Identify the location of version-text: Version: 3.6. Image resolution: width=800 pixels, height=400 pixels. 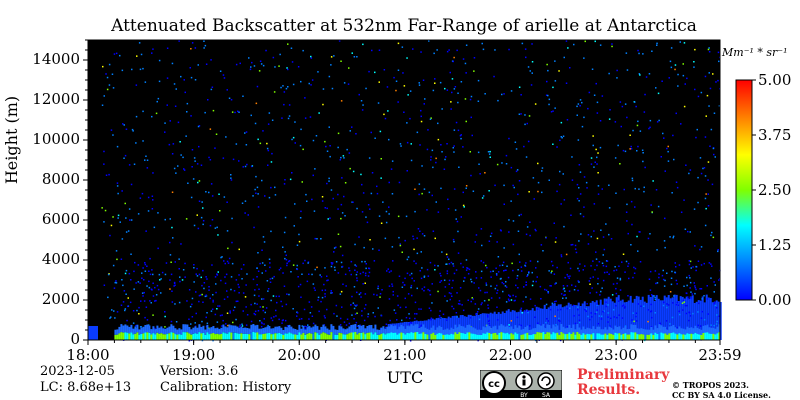
(199, 371).